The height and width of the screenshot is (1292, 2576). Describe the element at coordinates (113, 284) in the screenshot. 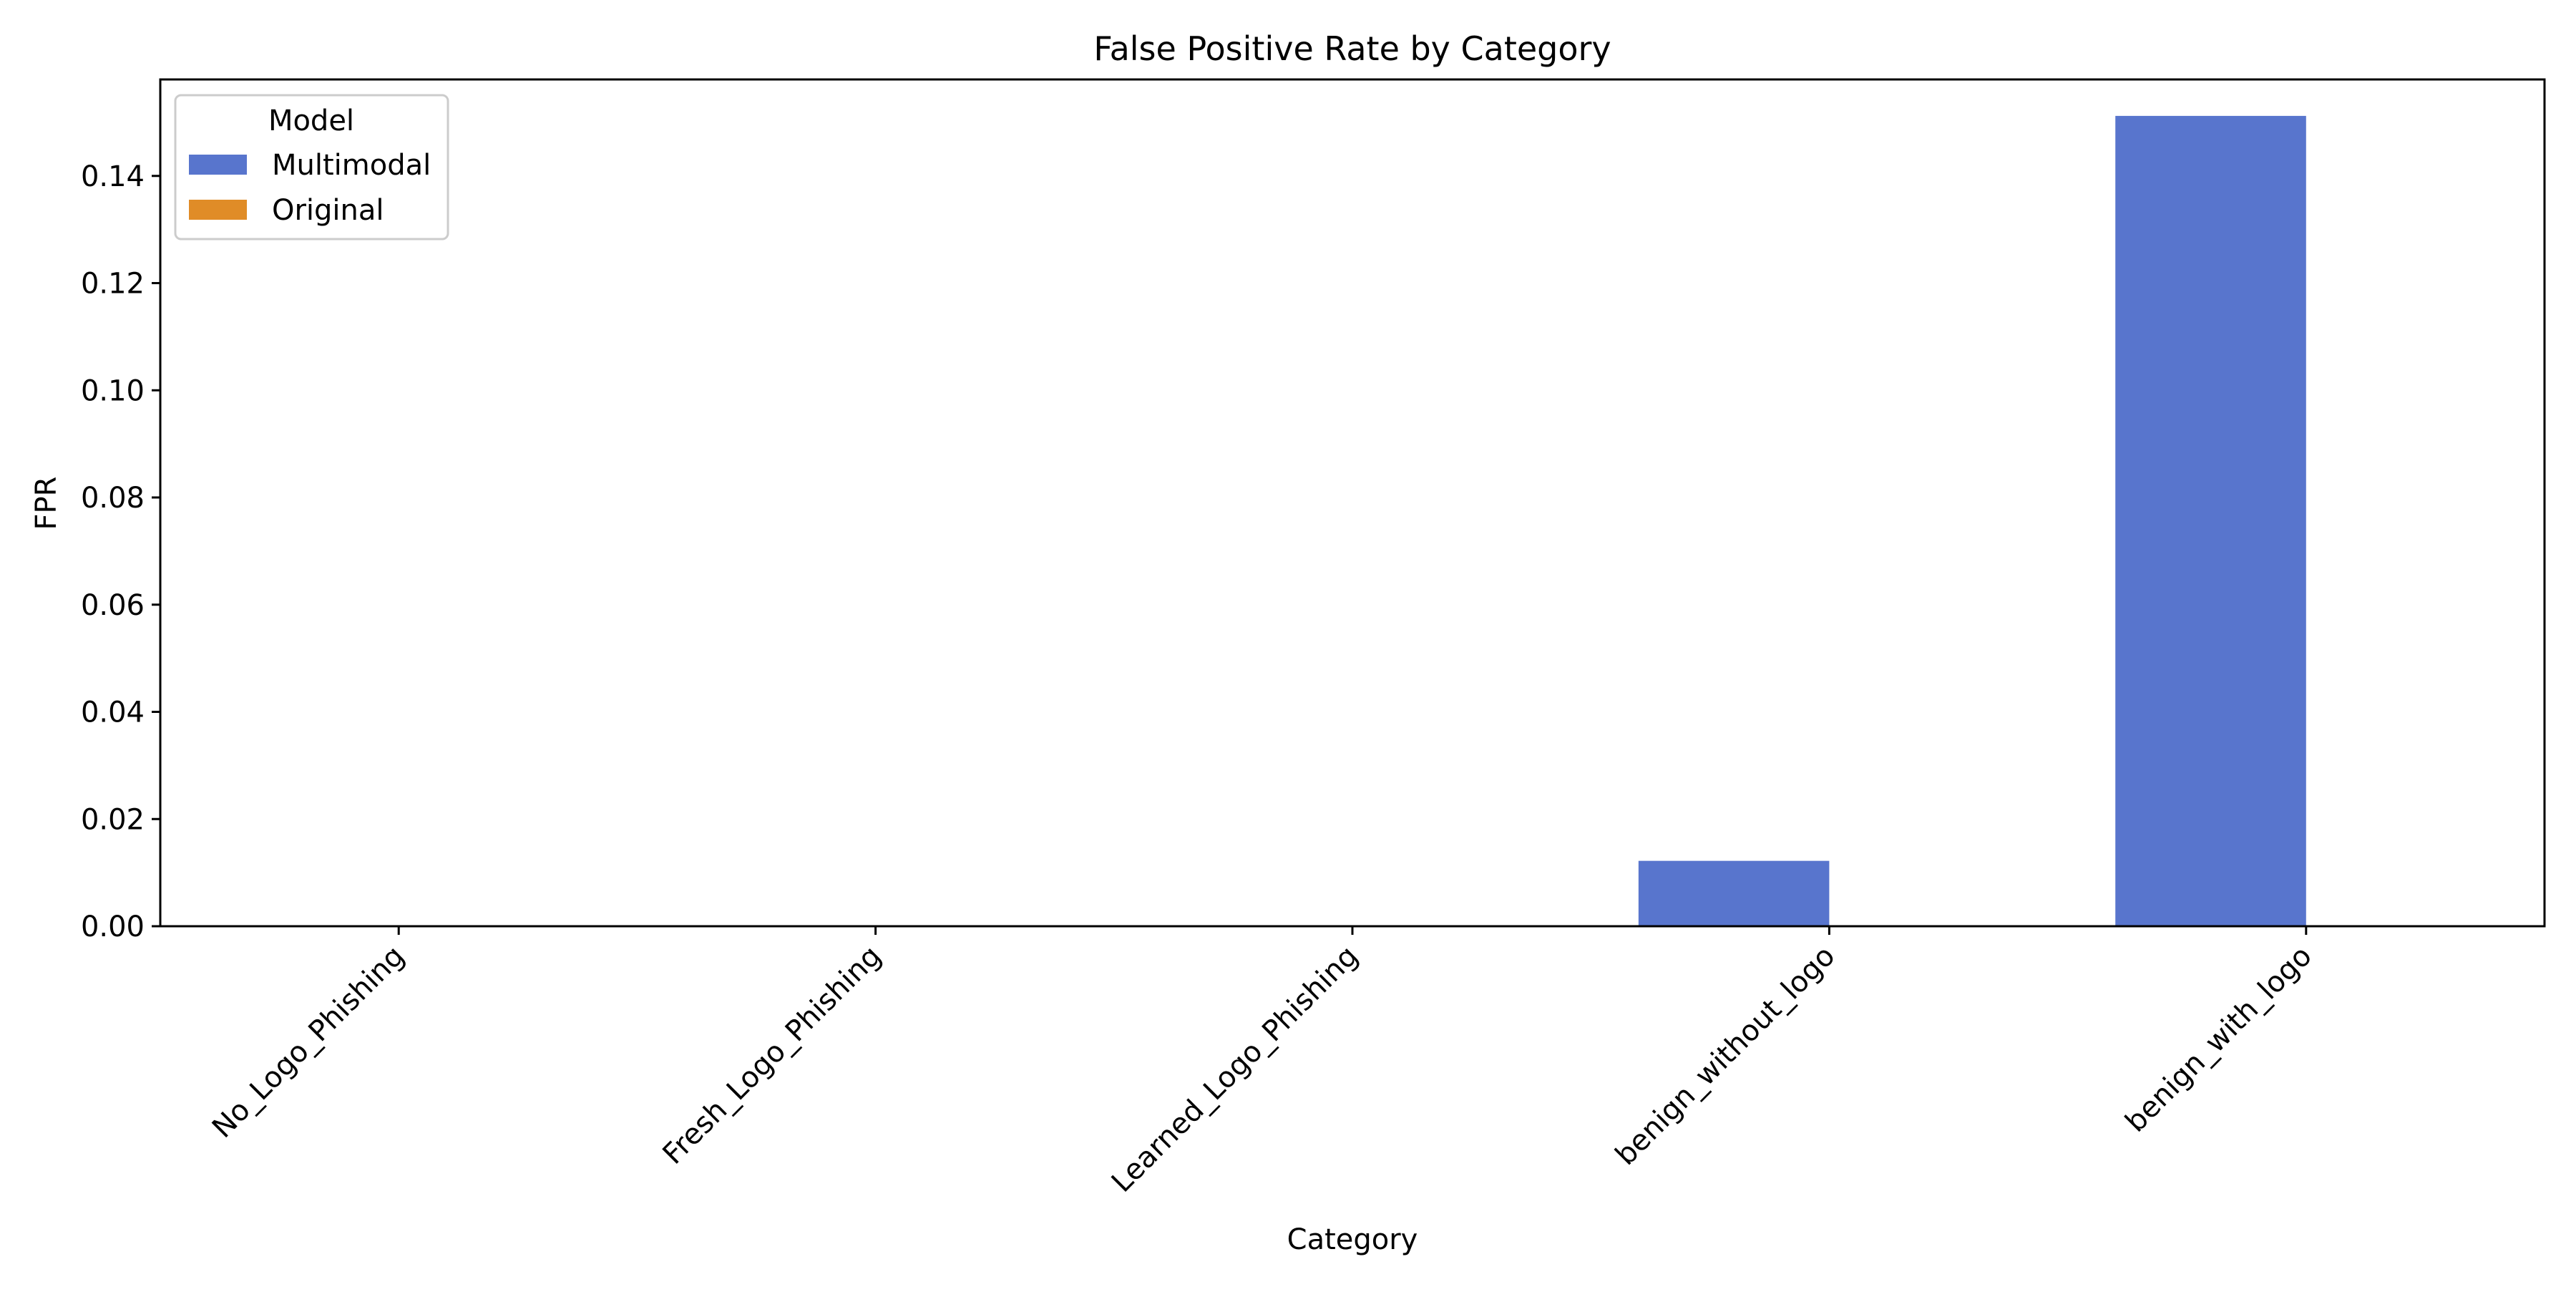

I see `y-tick-label: 0.12` at that location.